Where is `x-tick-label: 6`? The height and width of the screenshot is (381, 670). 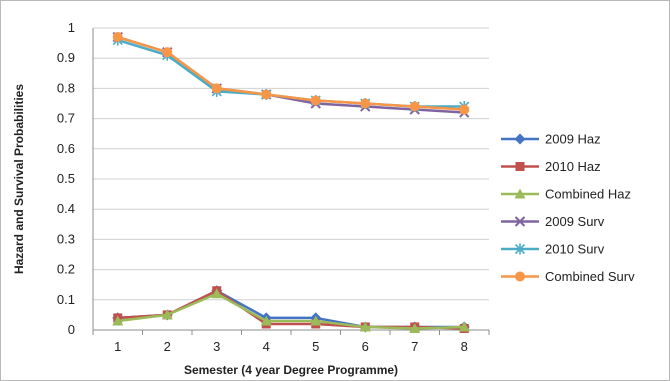
x-tick-label: 6 is located at coordinates (365, 346).